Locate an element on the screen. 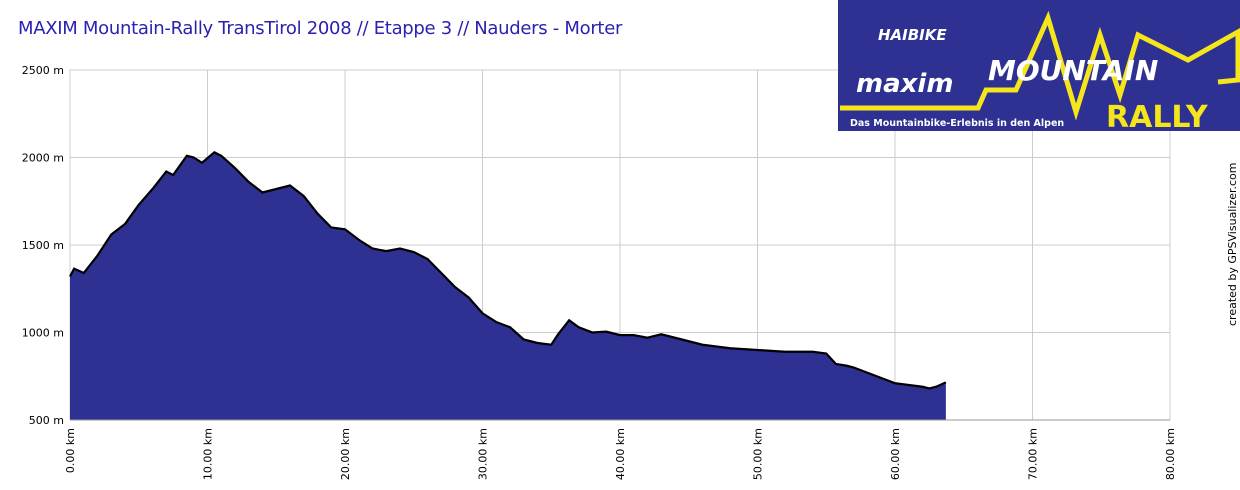  logo-rally: RALLY is located at coordinates (1157, 115).